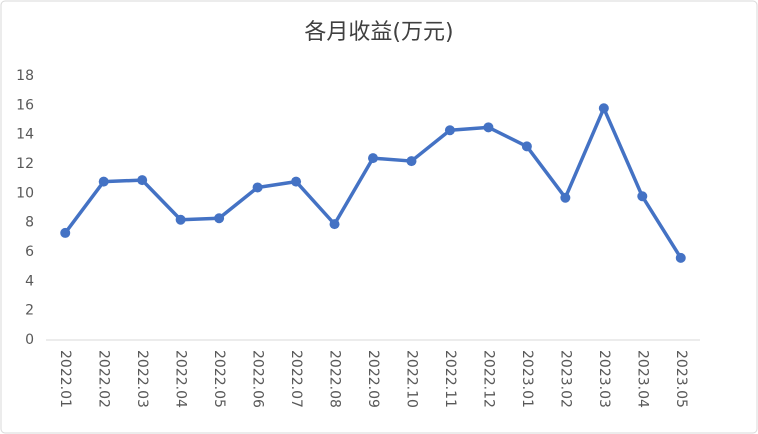 This screenshot has width=758, height=434. What do you see at coordinates (373, 379) in the screenshot?
I see `x-tick-label: 2022.09` at bounding box center [373, 379].